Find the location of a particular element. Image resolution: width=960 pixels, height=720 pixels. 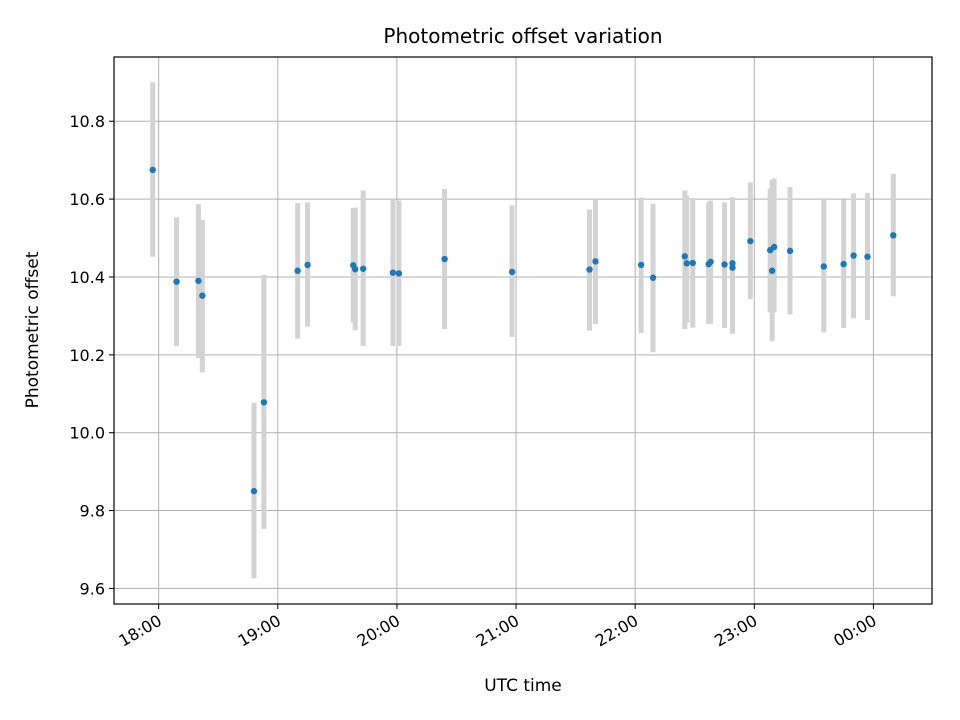

x-axis-label: UTC time is located at coordinates (523, 686).